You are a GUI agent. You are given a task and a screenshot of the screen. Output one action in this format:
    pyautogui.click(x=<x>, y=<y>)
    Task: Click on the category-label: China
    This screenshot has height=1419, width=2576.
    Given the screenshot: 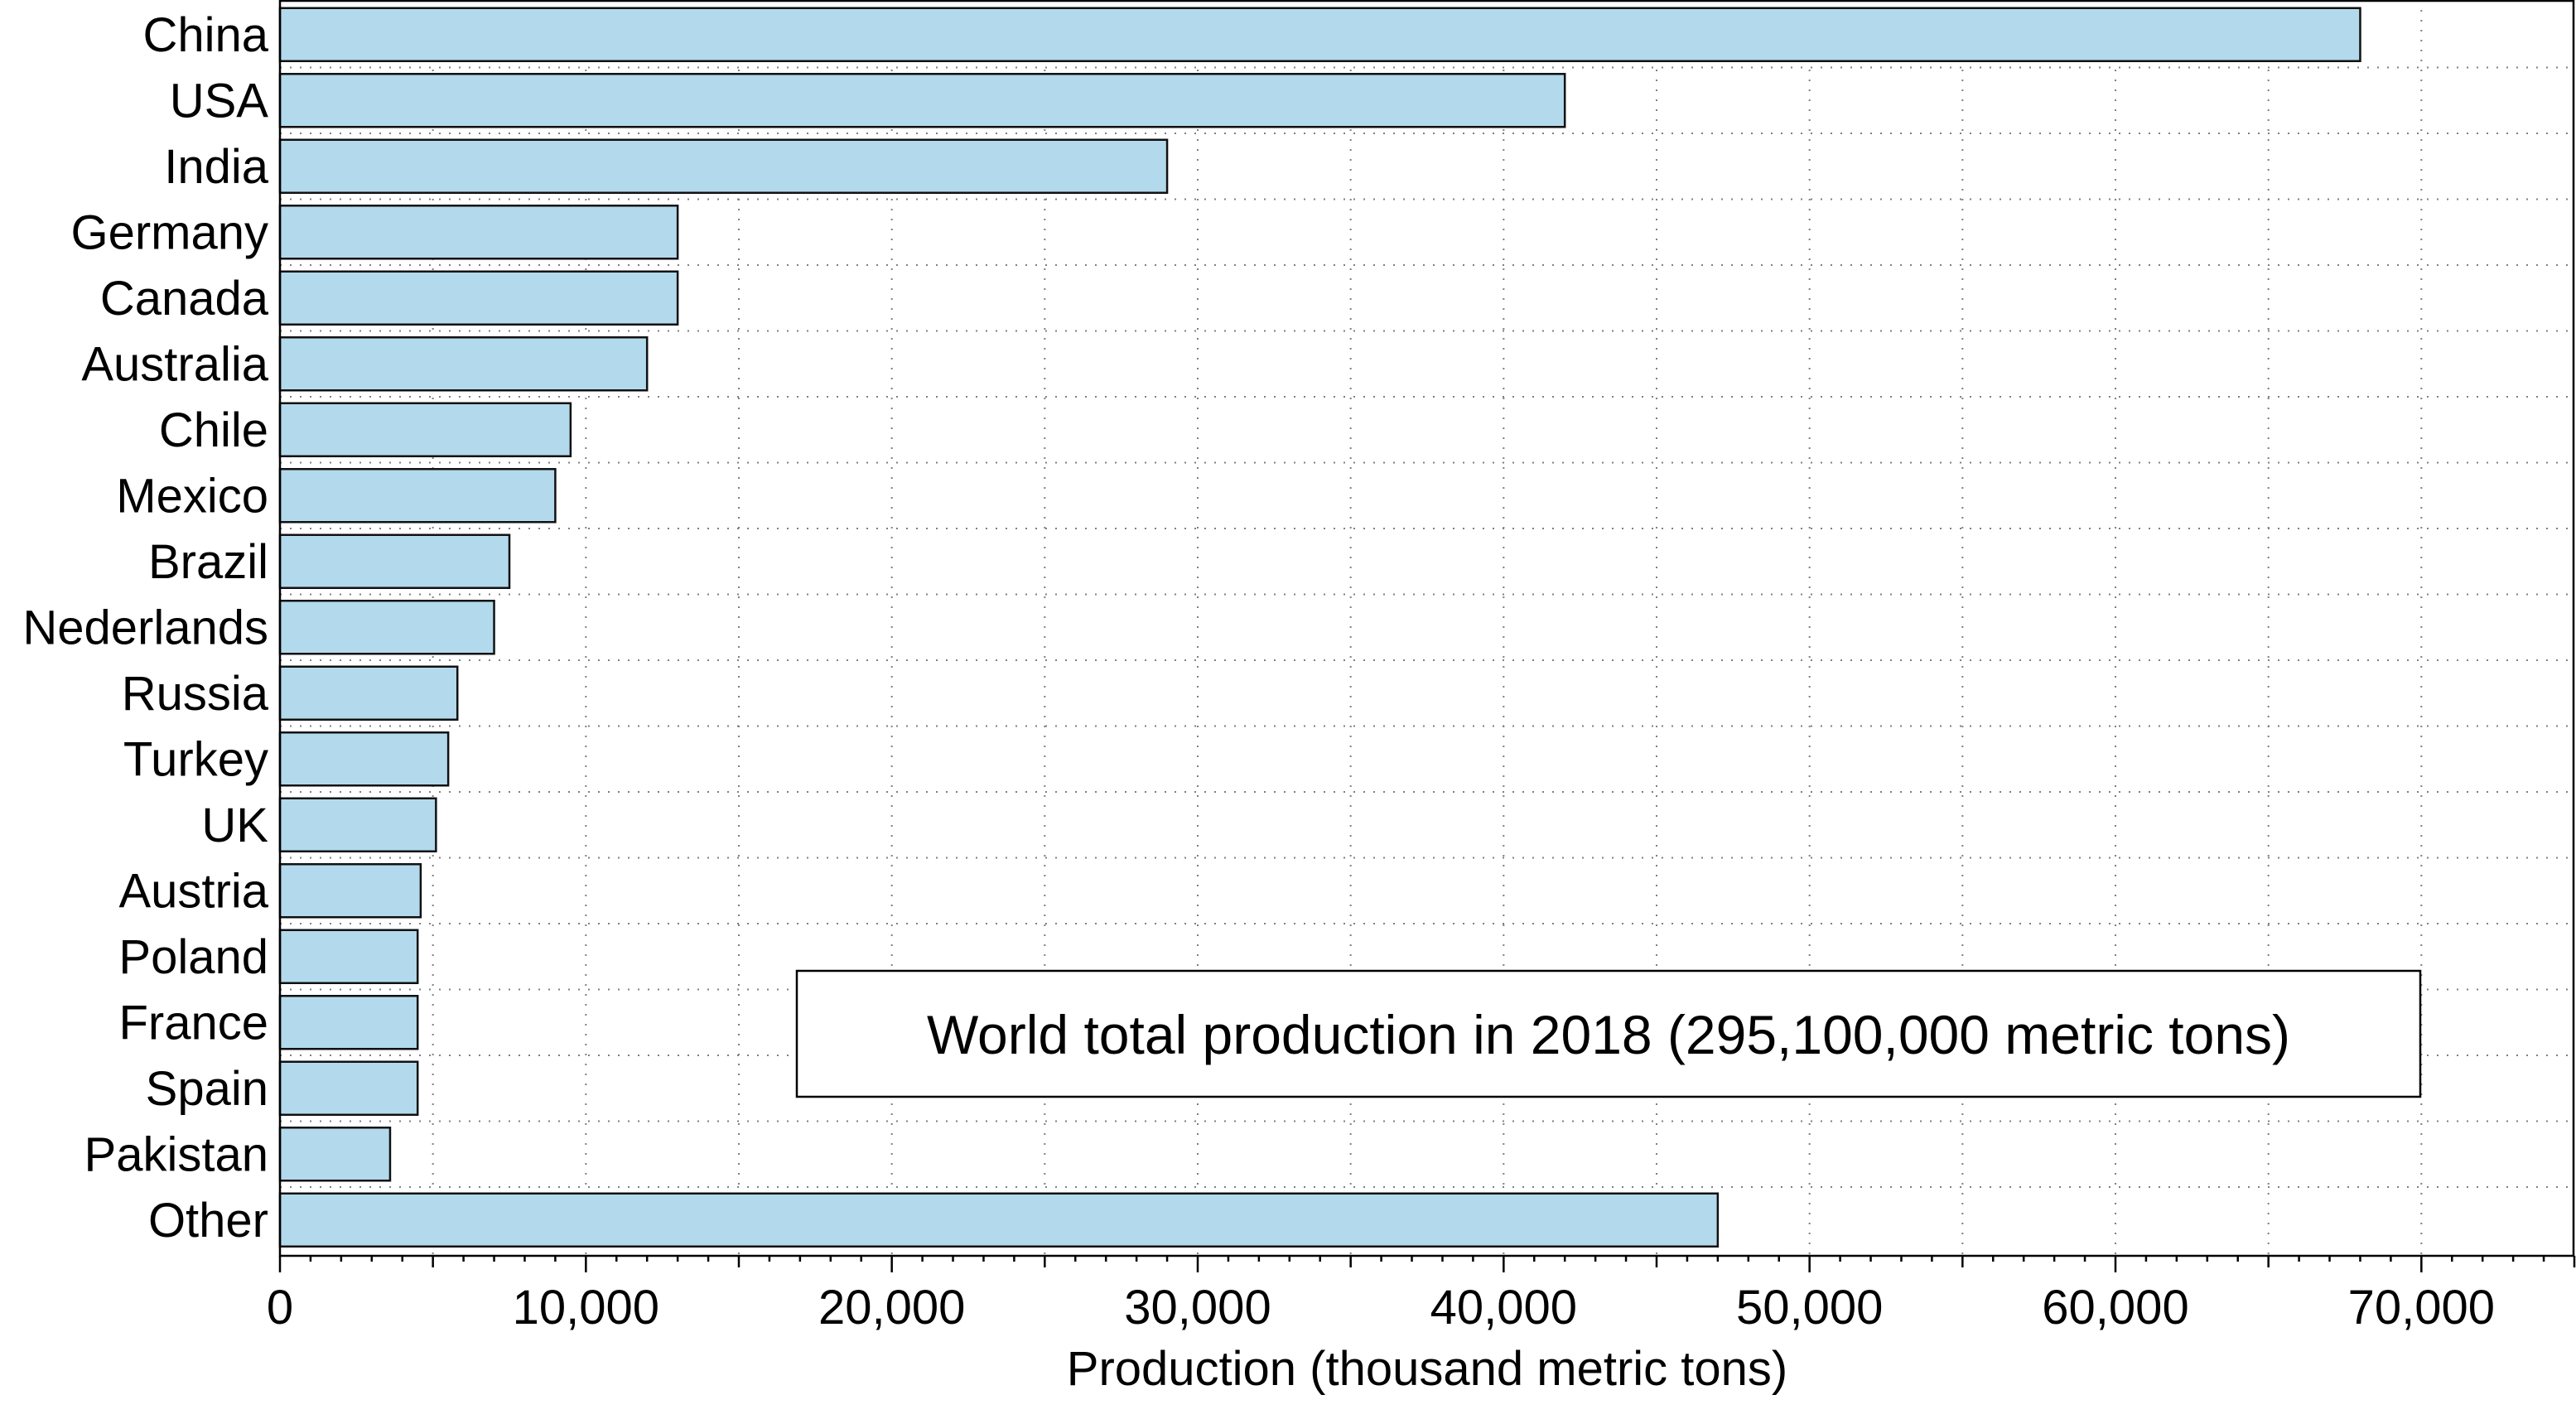 What is the action you would take?
    pyautogui.click(x=205, y=35)
    